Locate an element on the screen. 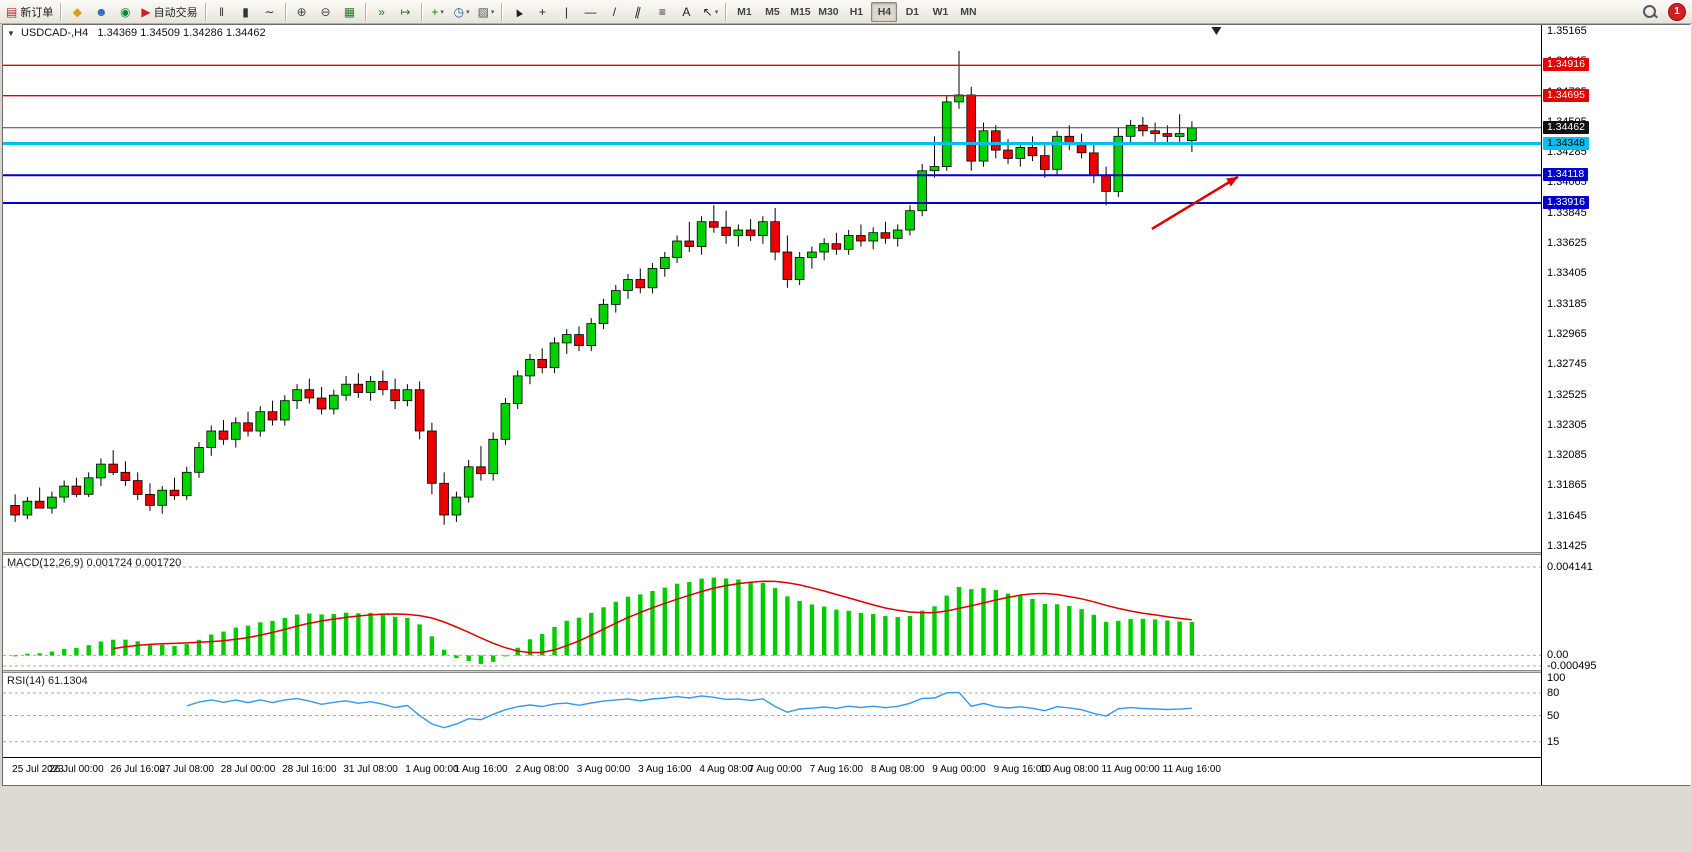 This screenshot has width=1692, height=852. trendline-icon: / is located at coordinates (614, 11).